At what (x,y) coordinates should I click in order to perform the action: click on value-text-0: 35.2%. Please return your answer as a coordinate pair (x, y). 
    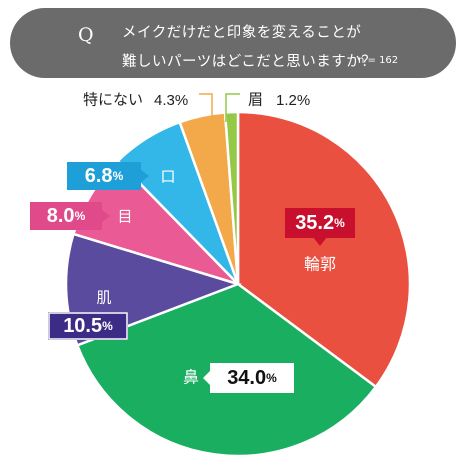
    Looking at the image, I should click on (320, 223).